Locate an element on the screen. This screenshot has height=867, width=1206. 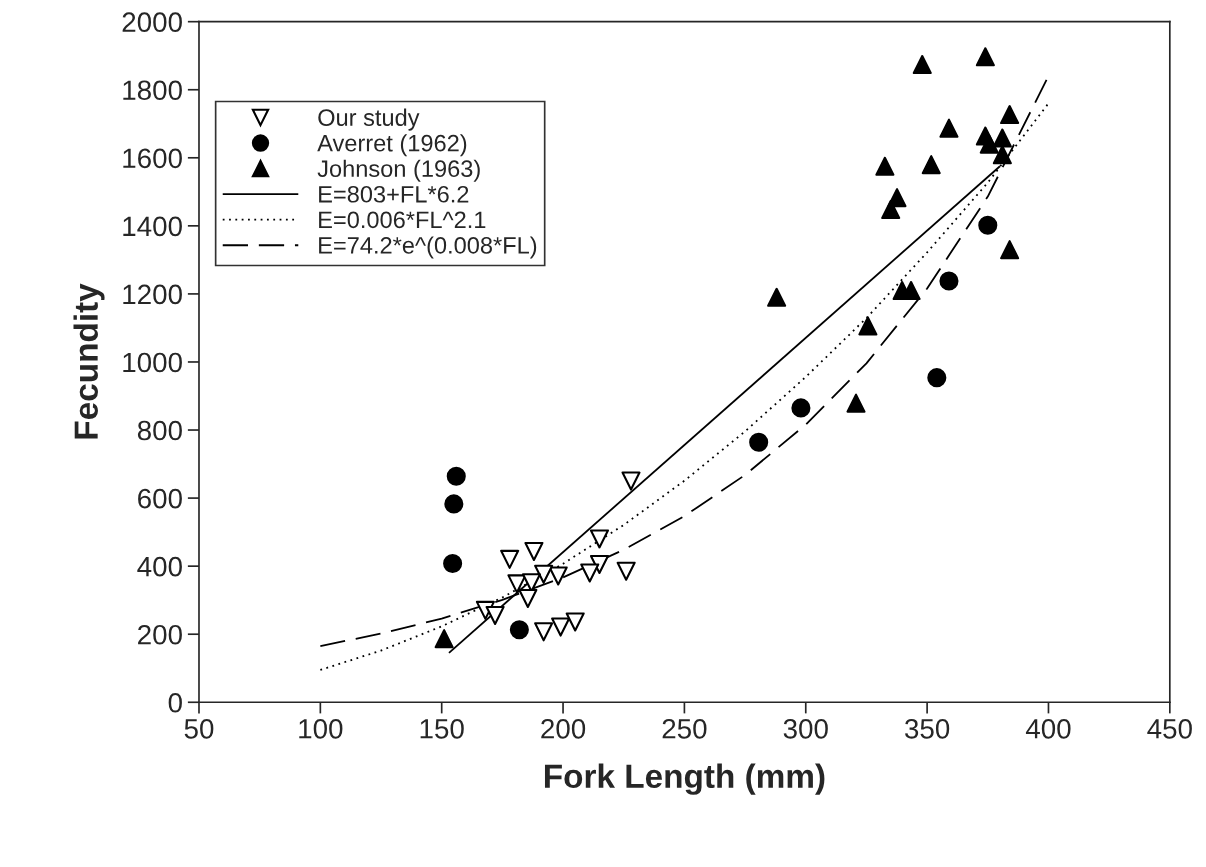
x-tick-label: 300 is located at coordinates (805, 728).